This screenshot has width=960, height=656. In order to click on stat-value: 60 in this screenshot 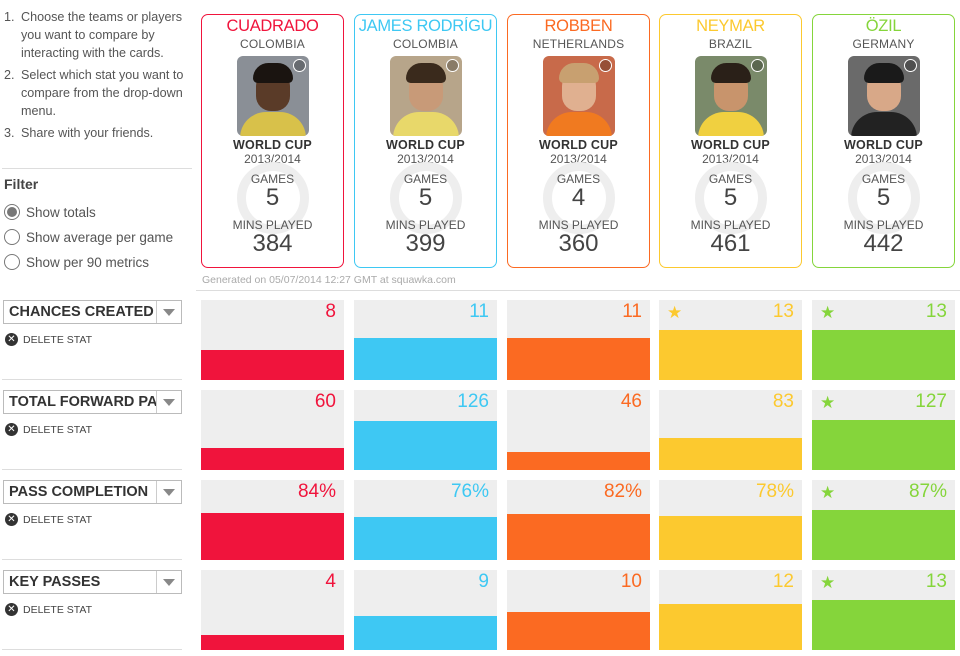, I will do `click(325, 401)`.